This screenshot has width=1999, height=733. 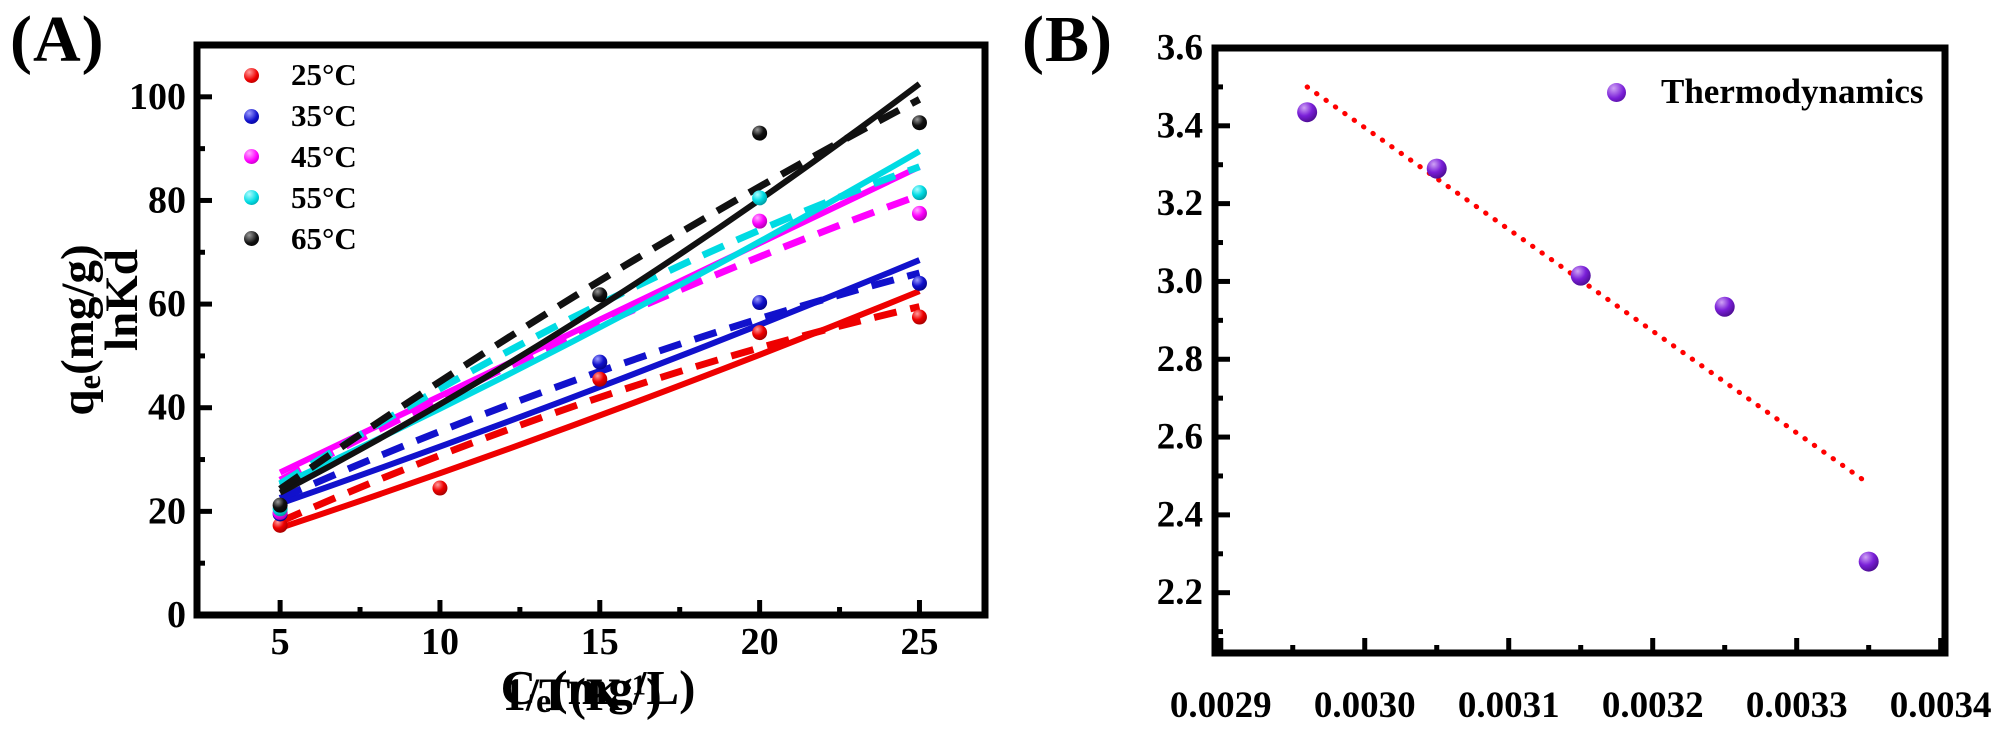 I want to click on y-tick-label: 80, so click(x=167, y=200).